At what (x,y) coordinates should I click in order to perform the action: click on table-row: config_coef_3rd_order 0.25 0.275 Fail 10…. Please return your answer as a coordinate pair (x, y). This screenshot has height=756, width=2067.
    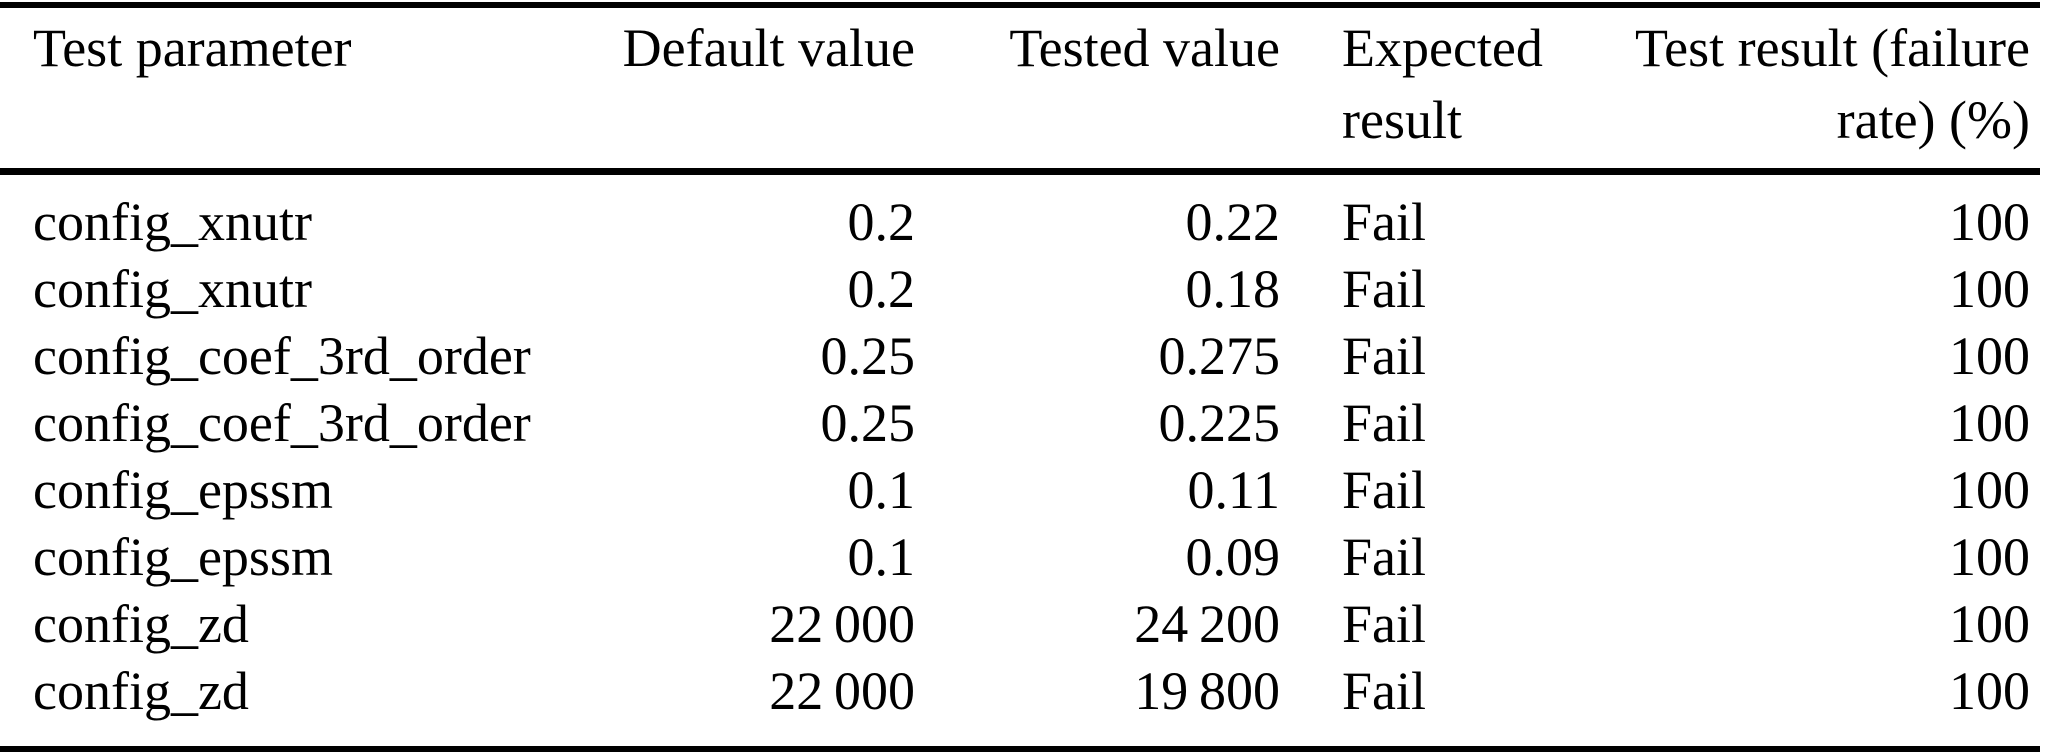
    Looking at the image, I should click on (1033, 356).